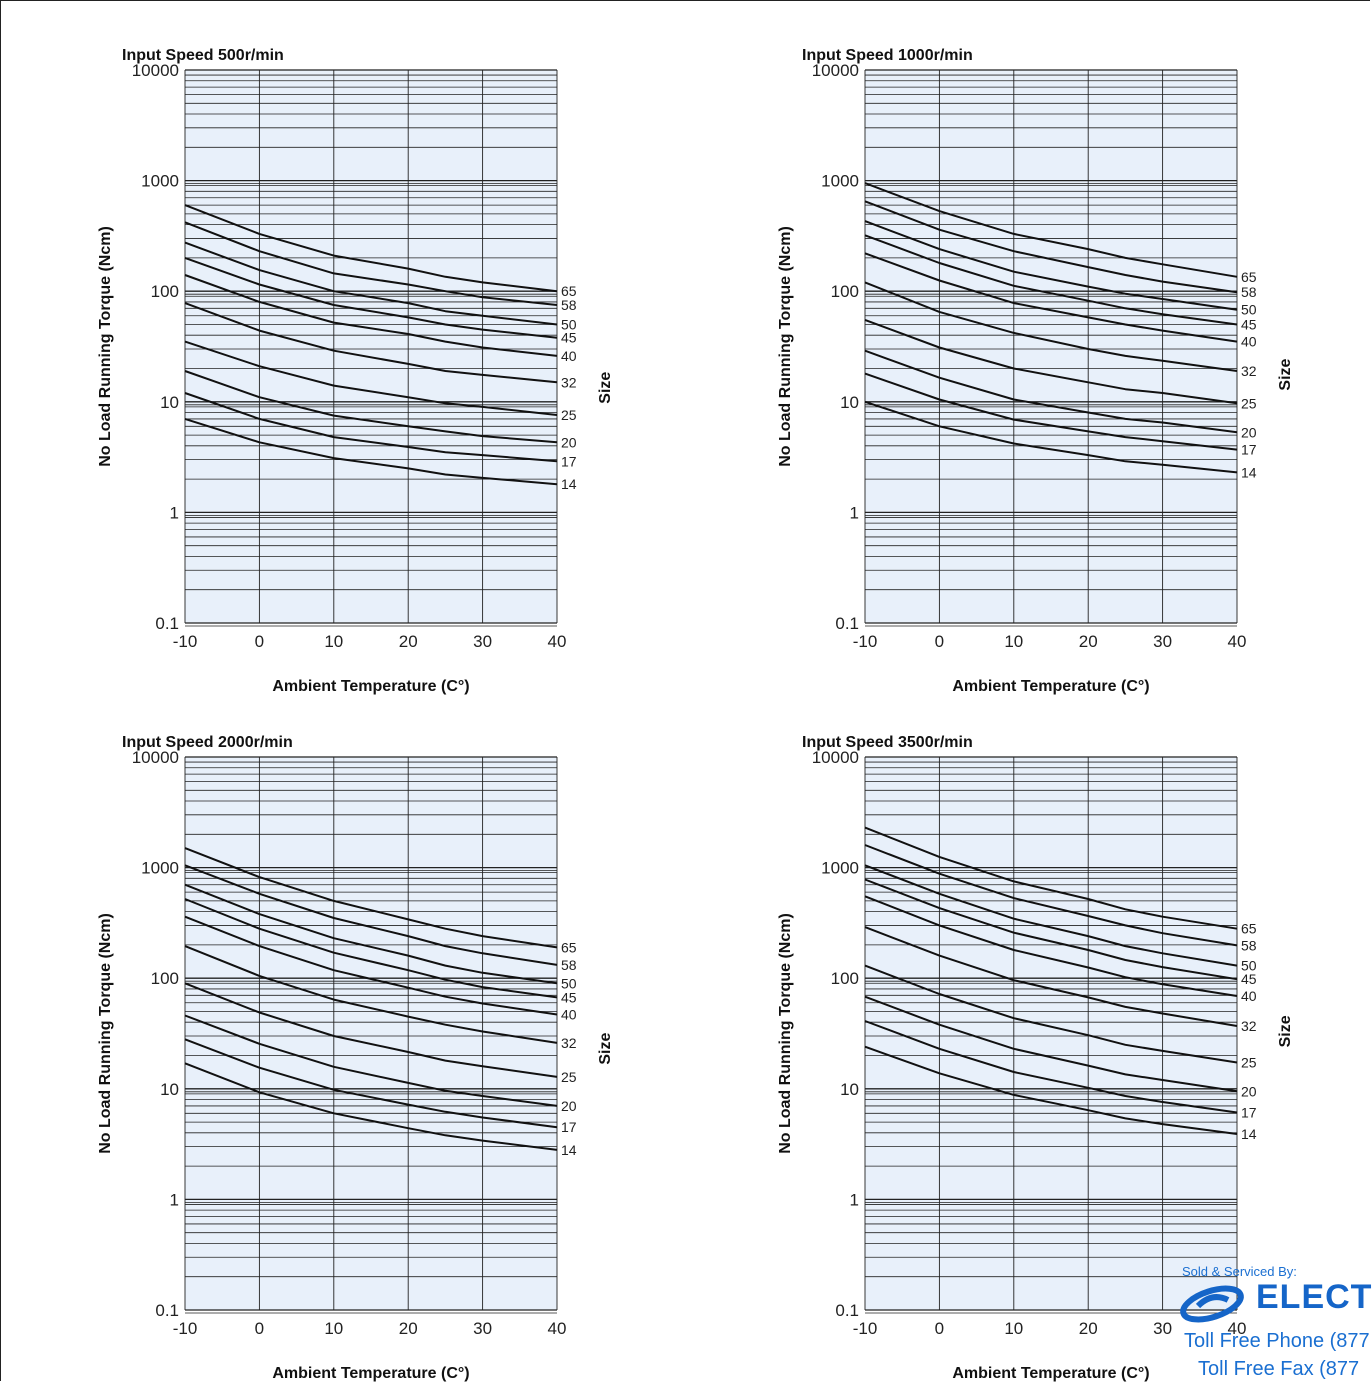 The width and height of the screenshot is (1372, 1383). I want to click on chart-title: Input Speed 500r/min, so click(203, 55).